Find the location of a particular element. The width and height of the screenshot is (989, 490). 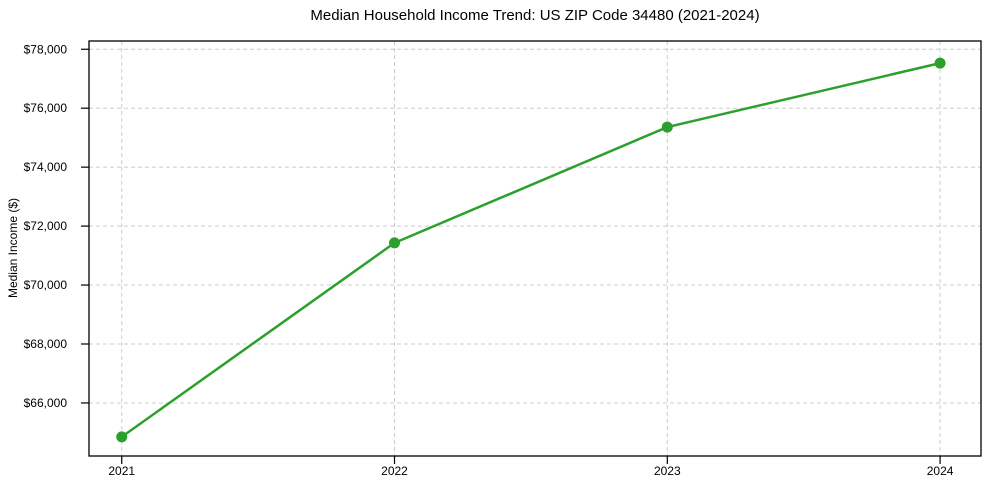

x-tick-label: 2021 is located at coordinates (121, 471).